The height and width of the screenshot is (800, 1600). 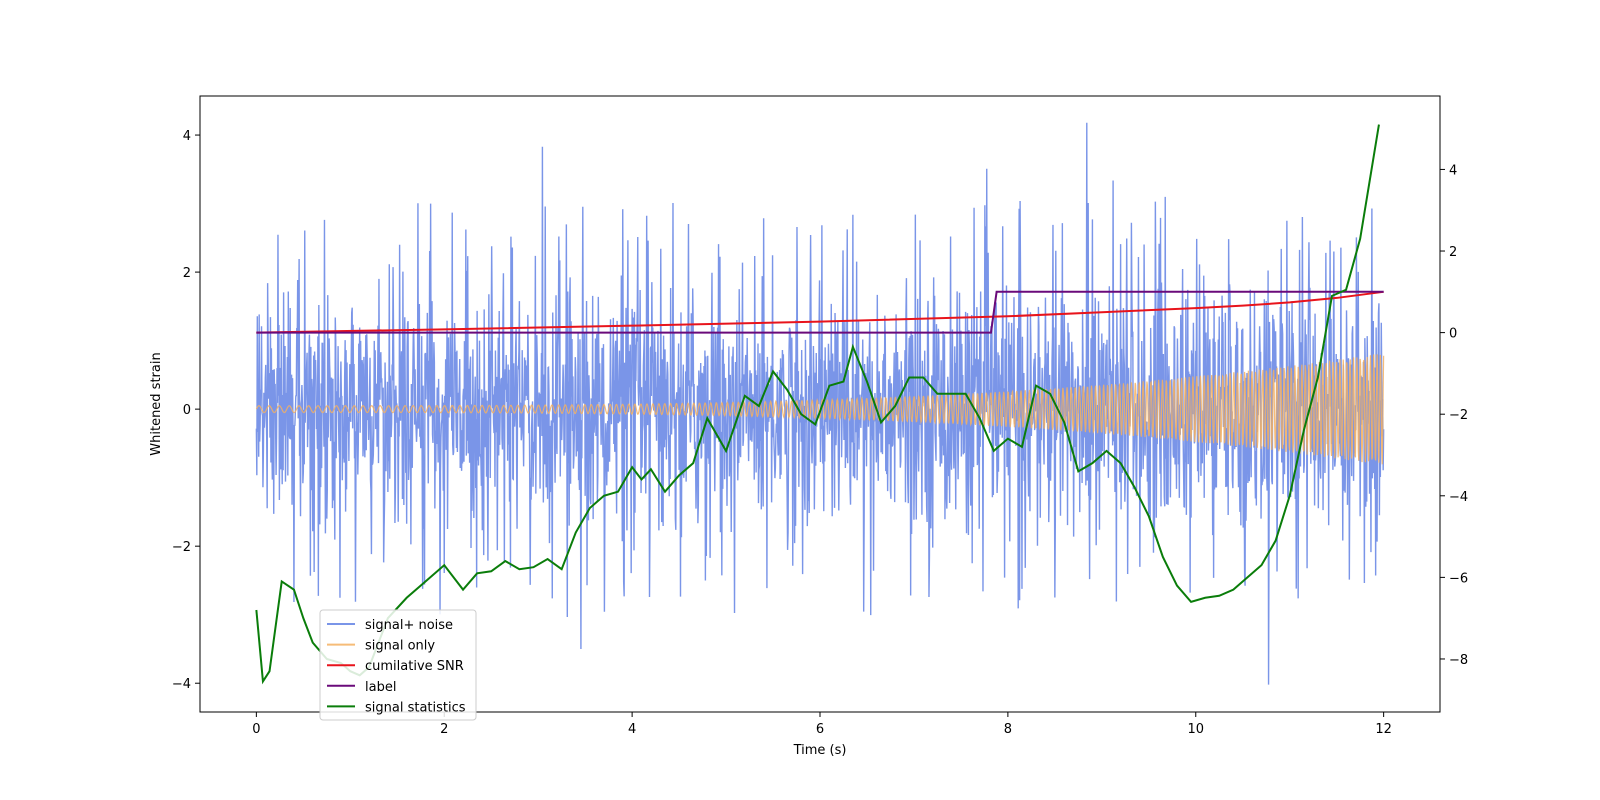 What do you see at coordinates (820, 750) in the screenshot?
I see `x-axis-label: Time (s)` at bounding box center [820, 750].